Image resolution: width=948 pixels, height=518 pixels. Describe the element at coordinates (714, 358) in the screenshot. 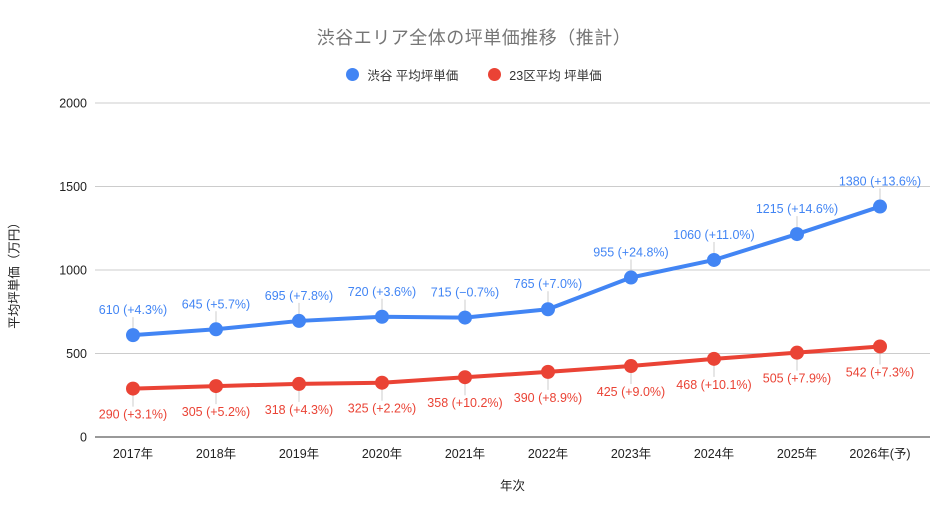

I see `data-point-1-2024年` at that location.